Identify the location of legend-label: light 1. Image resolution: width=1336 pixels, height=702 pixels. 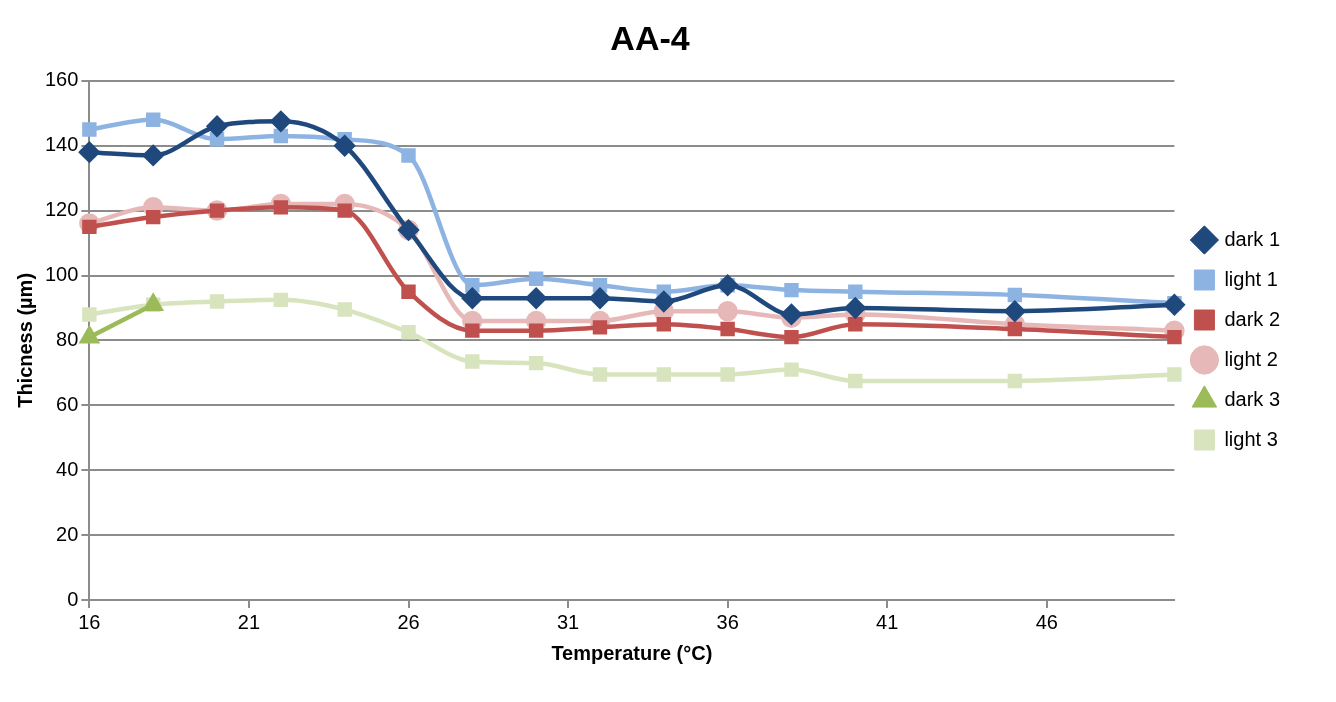
(1251, 278).